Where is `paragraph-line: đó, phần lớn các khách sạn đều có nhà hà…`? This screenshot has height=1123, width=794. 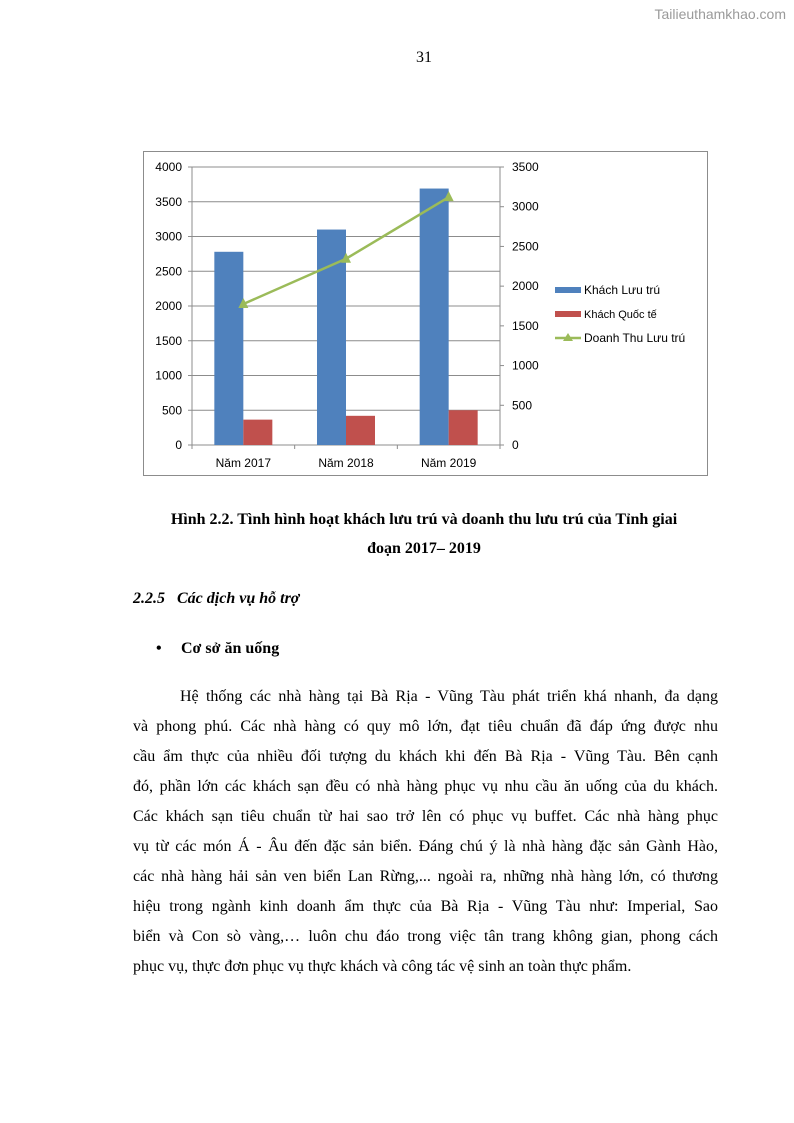 paragraph-line: đó, phần lớn các khách sạn đều có nhà hà… is located at coordinates (425, 786).